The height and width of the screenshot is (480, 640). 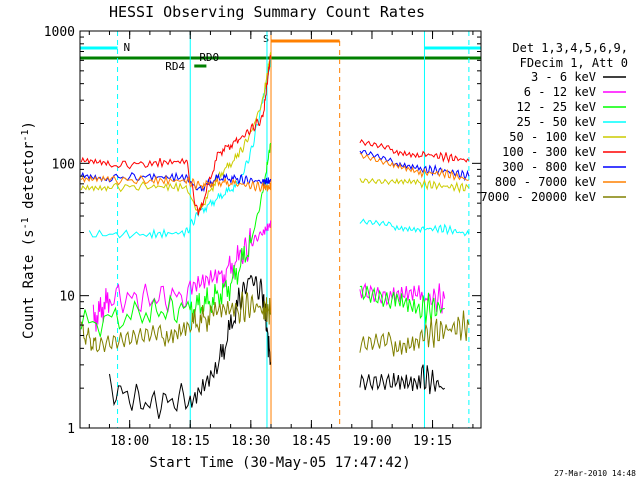 What do you see at coordinates (563, 77) in the screenshot?
I see `legend-label-0: 3 - 6 keV` at bounding box center [563, 77].